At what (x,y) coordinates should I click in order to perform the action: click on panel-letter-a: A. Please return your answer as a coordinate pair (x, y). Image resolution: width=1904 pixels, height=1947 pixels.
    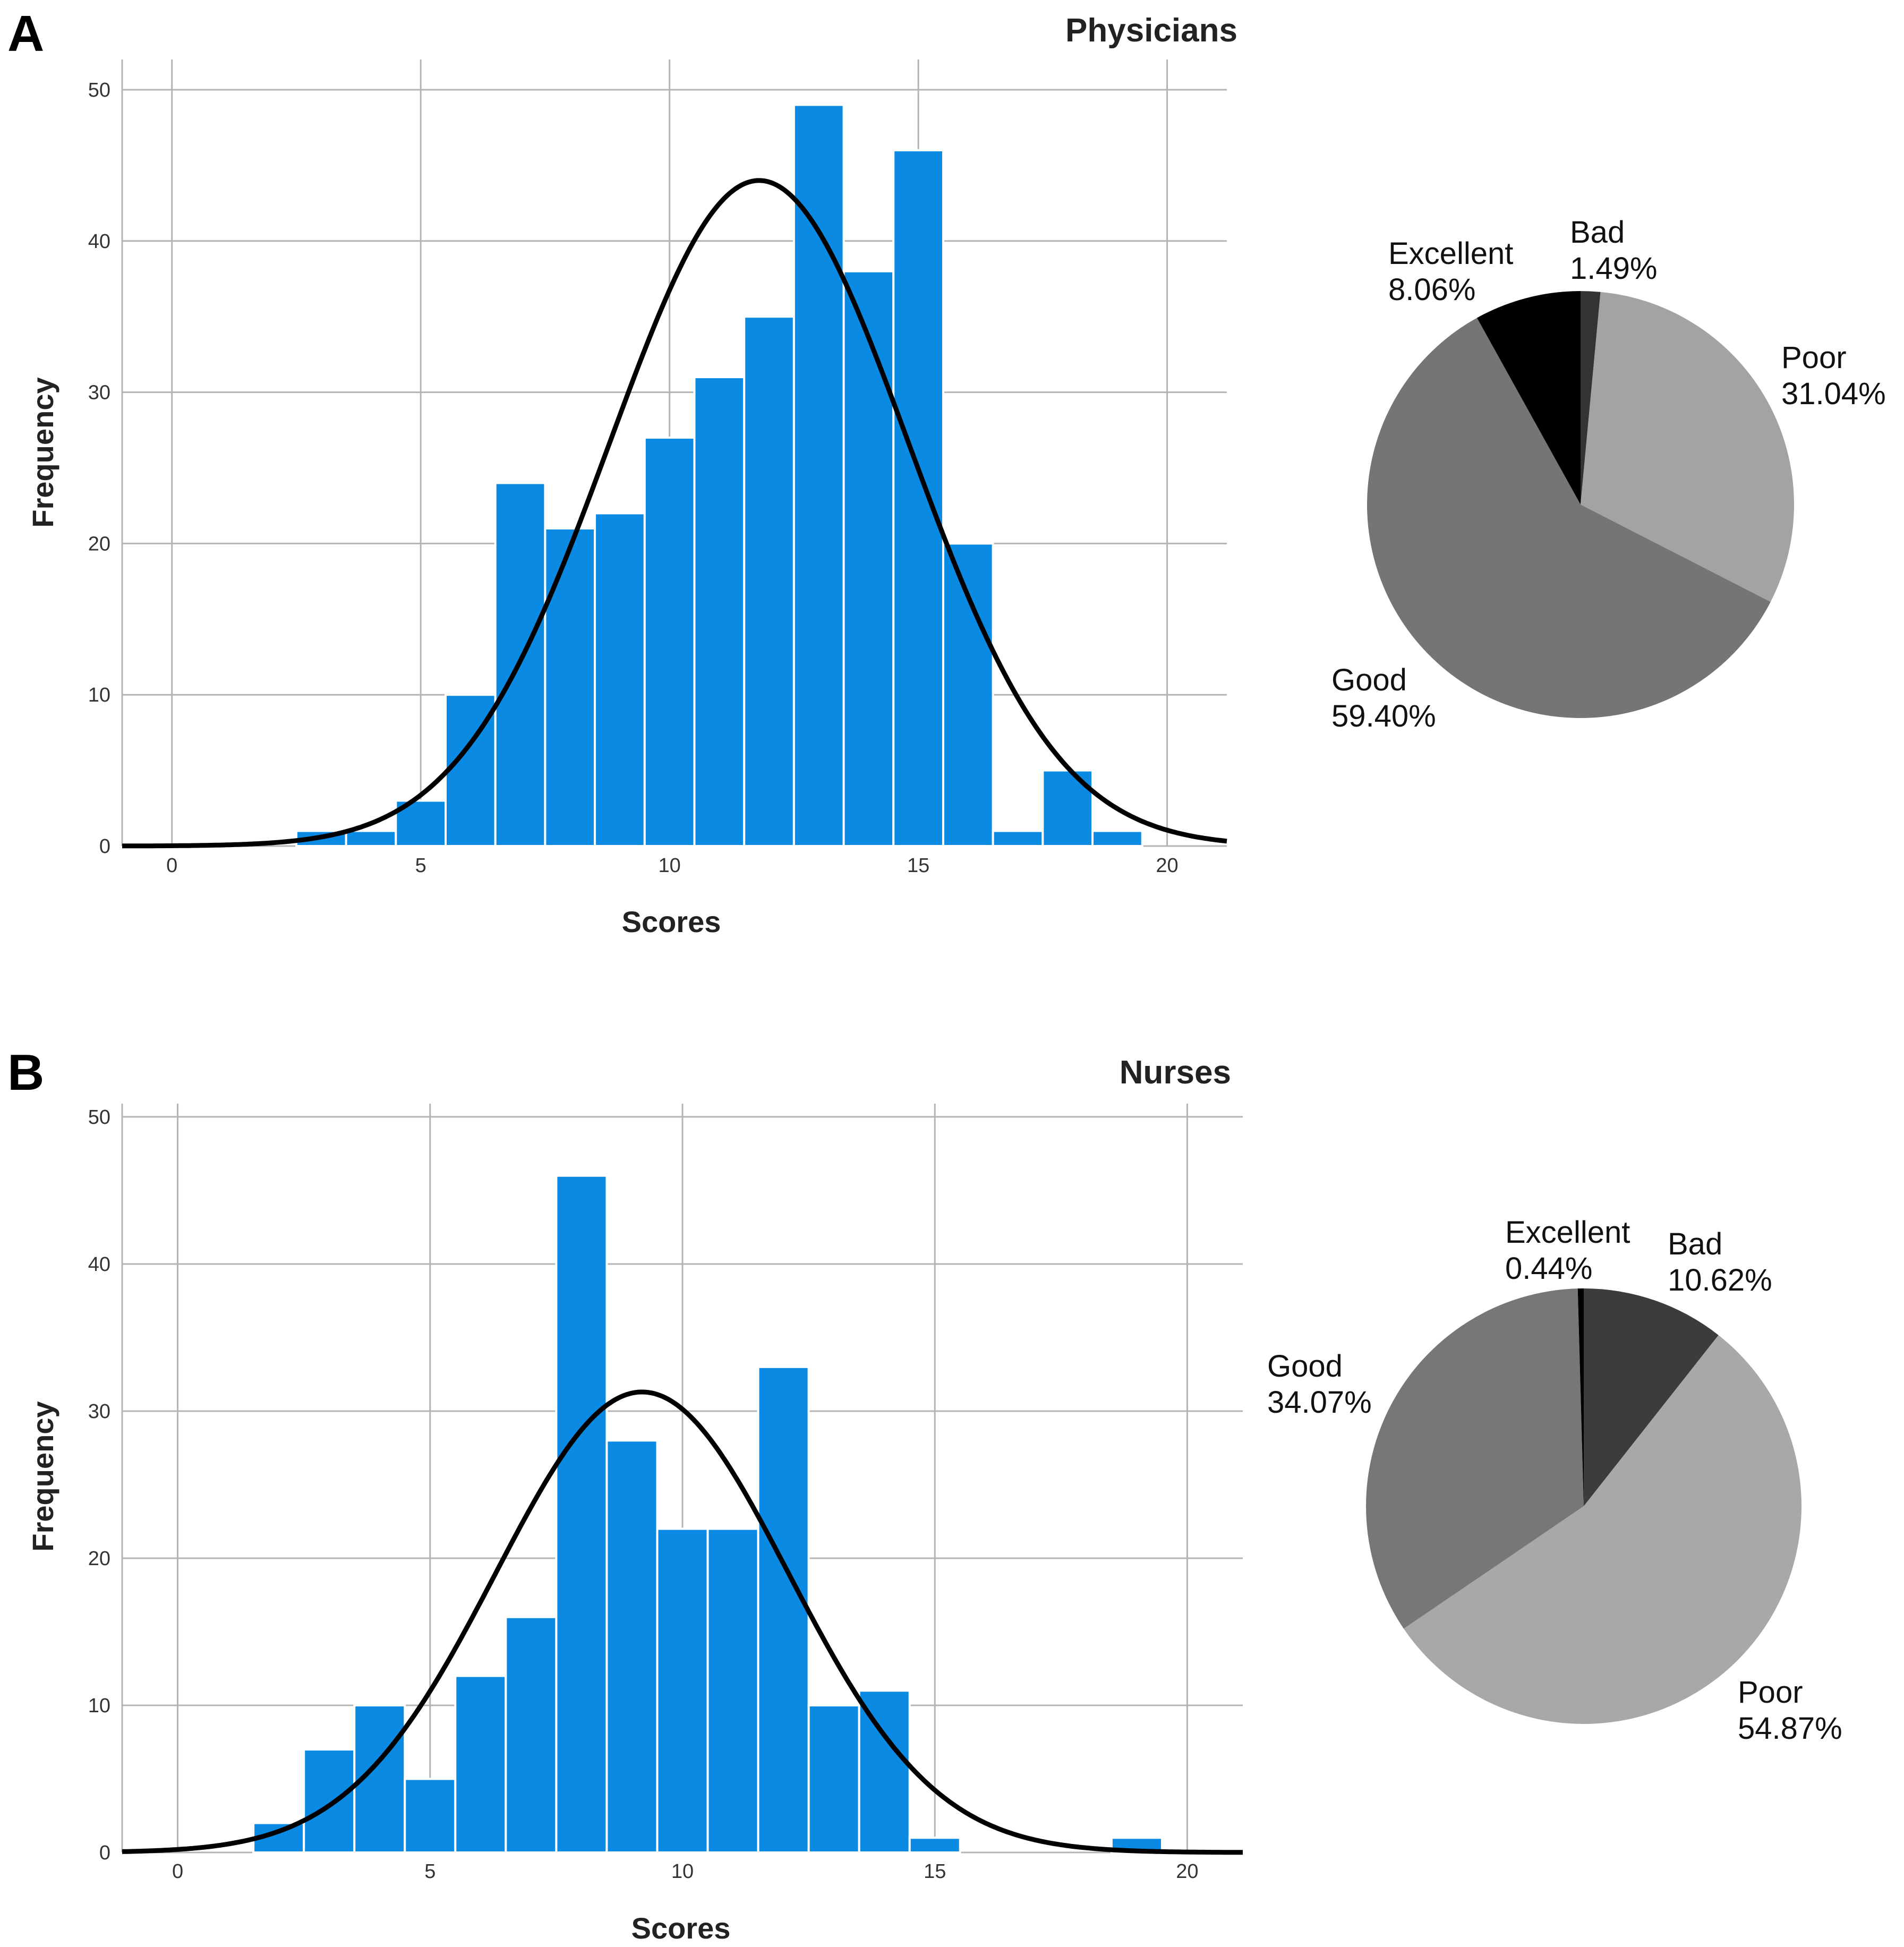
    Looking at the image, I should click on (25, 33).